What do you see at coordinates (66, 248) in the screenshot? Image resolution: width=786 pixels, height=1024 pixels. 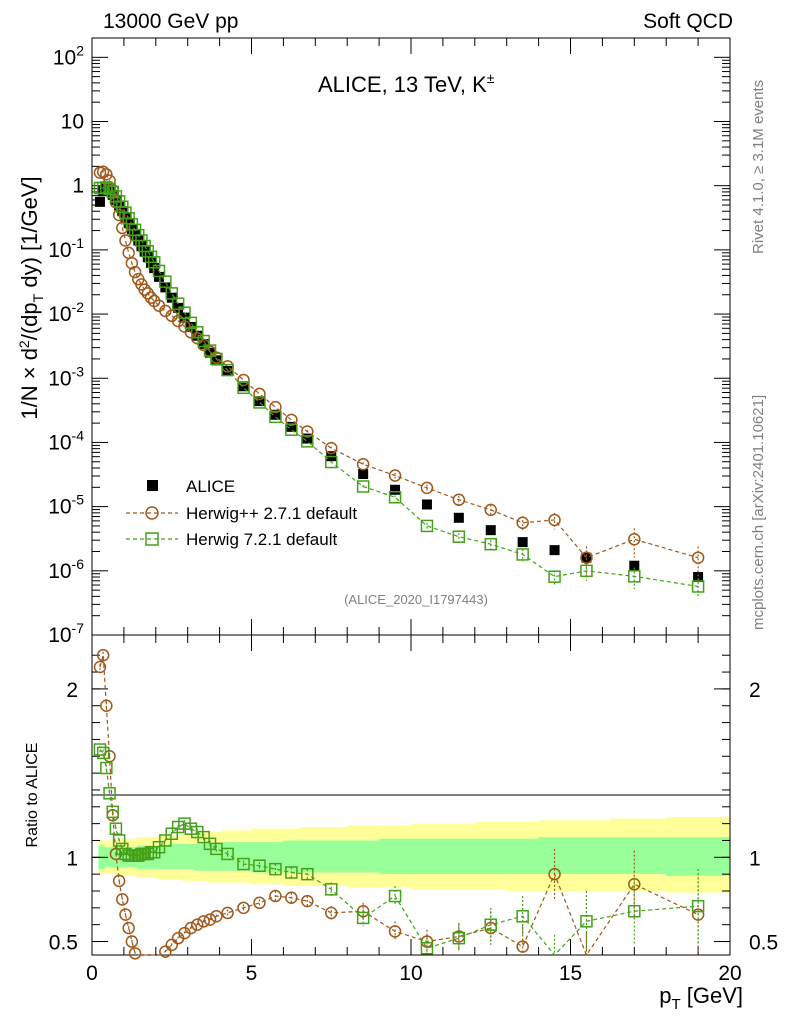 I see `main-y-tick-label: 10⁻¹` at bounding box center [66, 248].